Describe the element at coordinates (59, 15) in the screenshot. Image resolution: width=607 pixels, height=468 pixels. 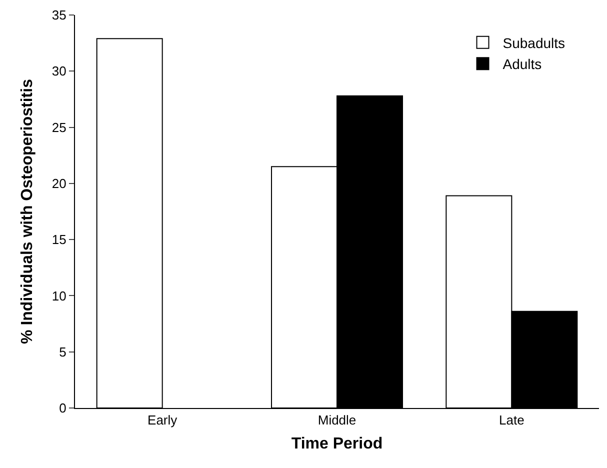
I see `y-tick-label: 35` at that location.